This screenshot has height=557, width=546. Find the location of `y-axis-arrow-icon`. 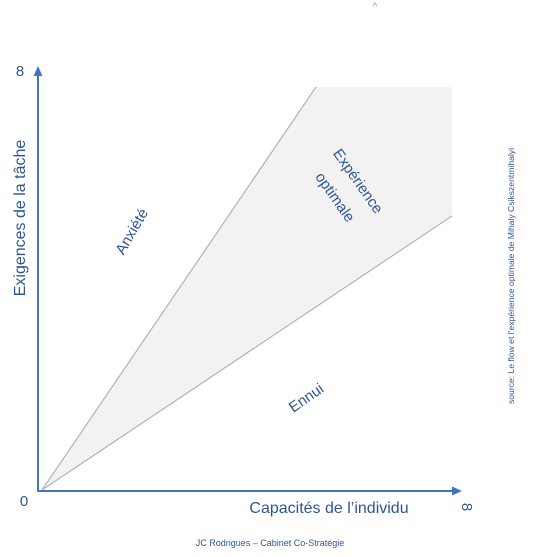

y-axis-arrow-icon is located at coordinates (38, 71).